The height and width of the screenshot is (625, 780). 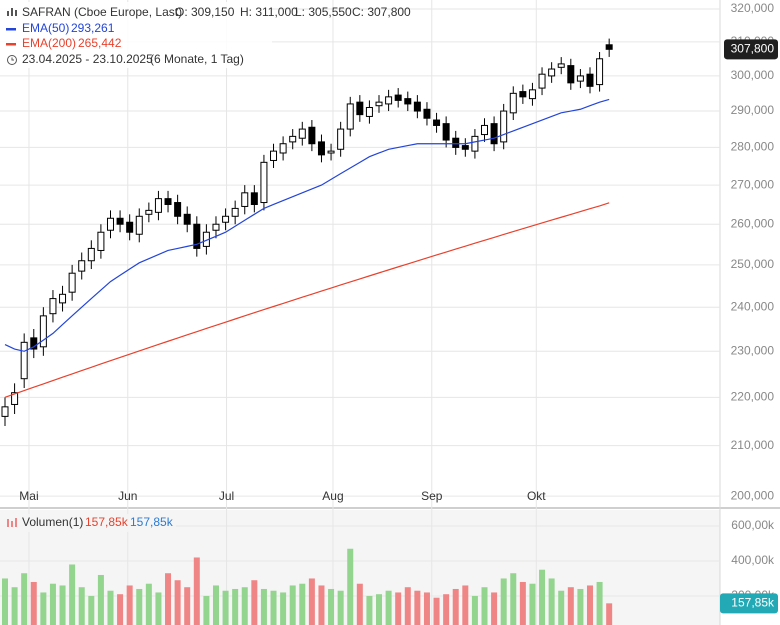 What do you see at coordinates (753, 445) in the screenshot?
I see `y-tick-label: 210,000` at bounding box center [753, 445].